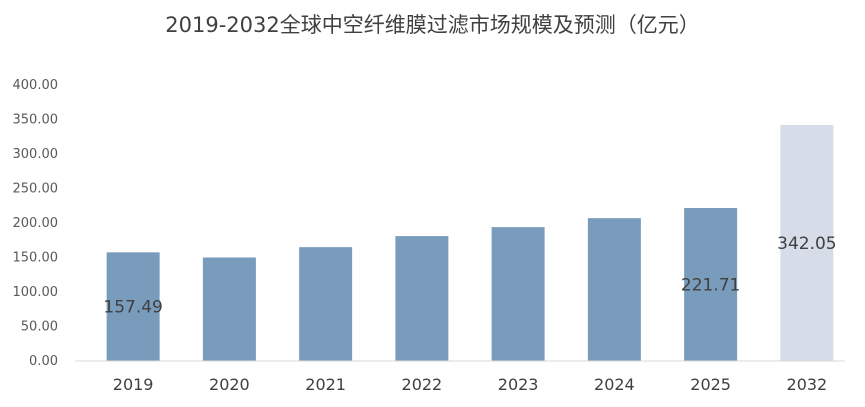  Describe the element at coordinates (422, 384) in the screenshot. I see `x-tick-label: 2022` at that location.